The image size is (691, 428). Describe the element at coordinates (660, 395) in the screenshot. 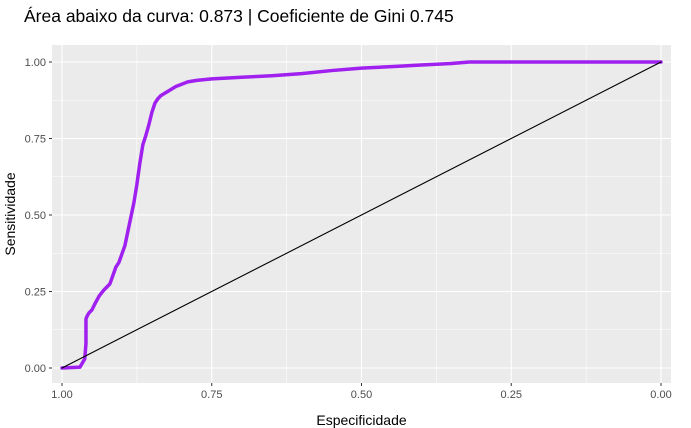

I see `x-tick-label: 0.00` at that location.